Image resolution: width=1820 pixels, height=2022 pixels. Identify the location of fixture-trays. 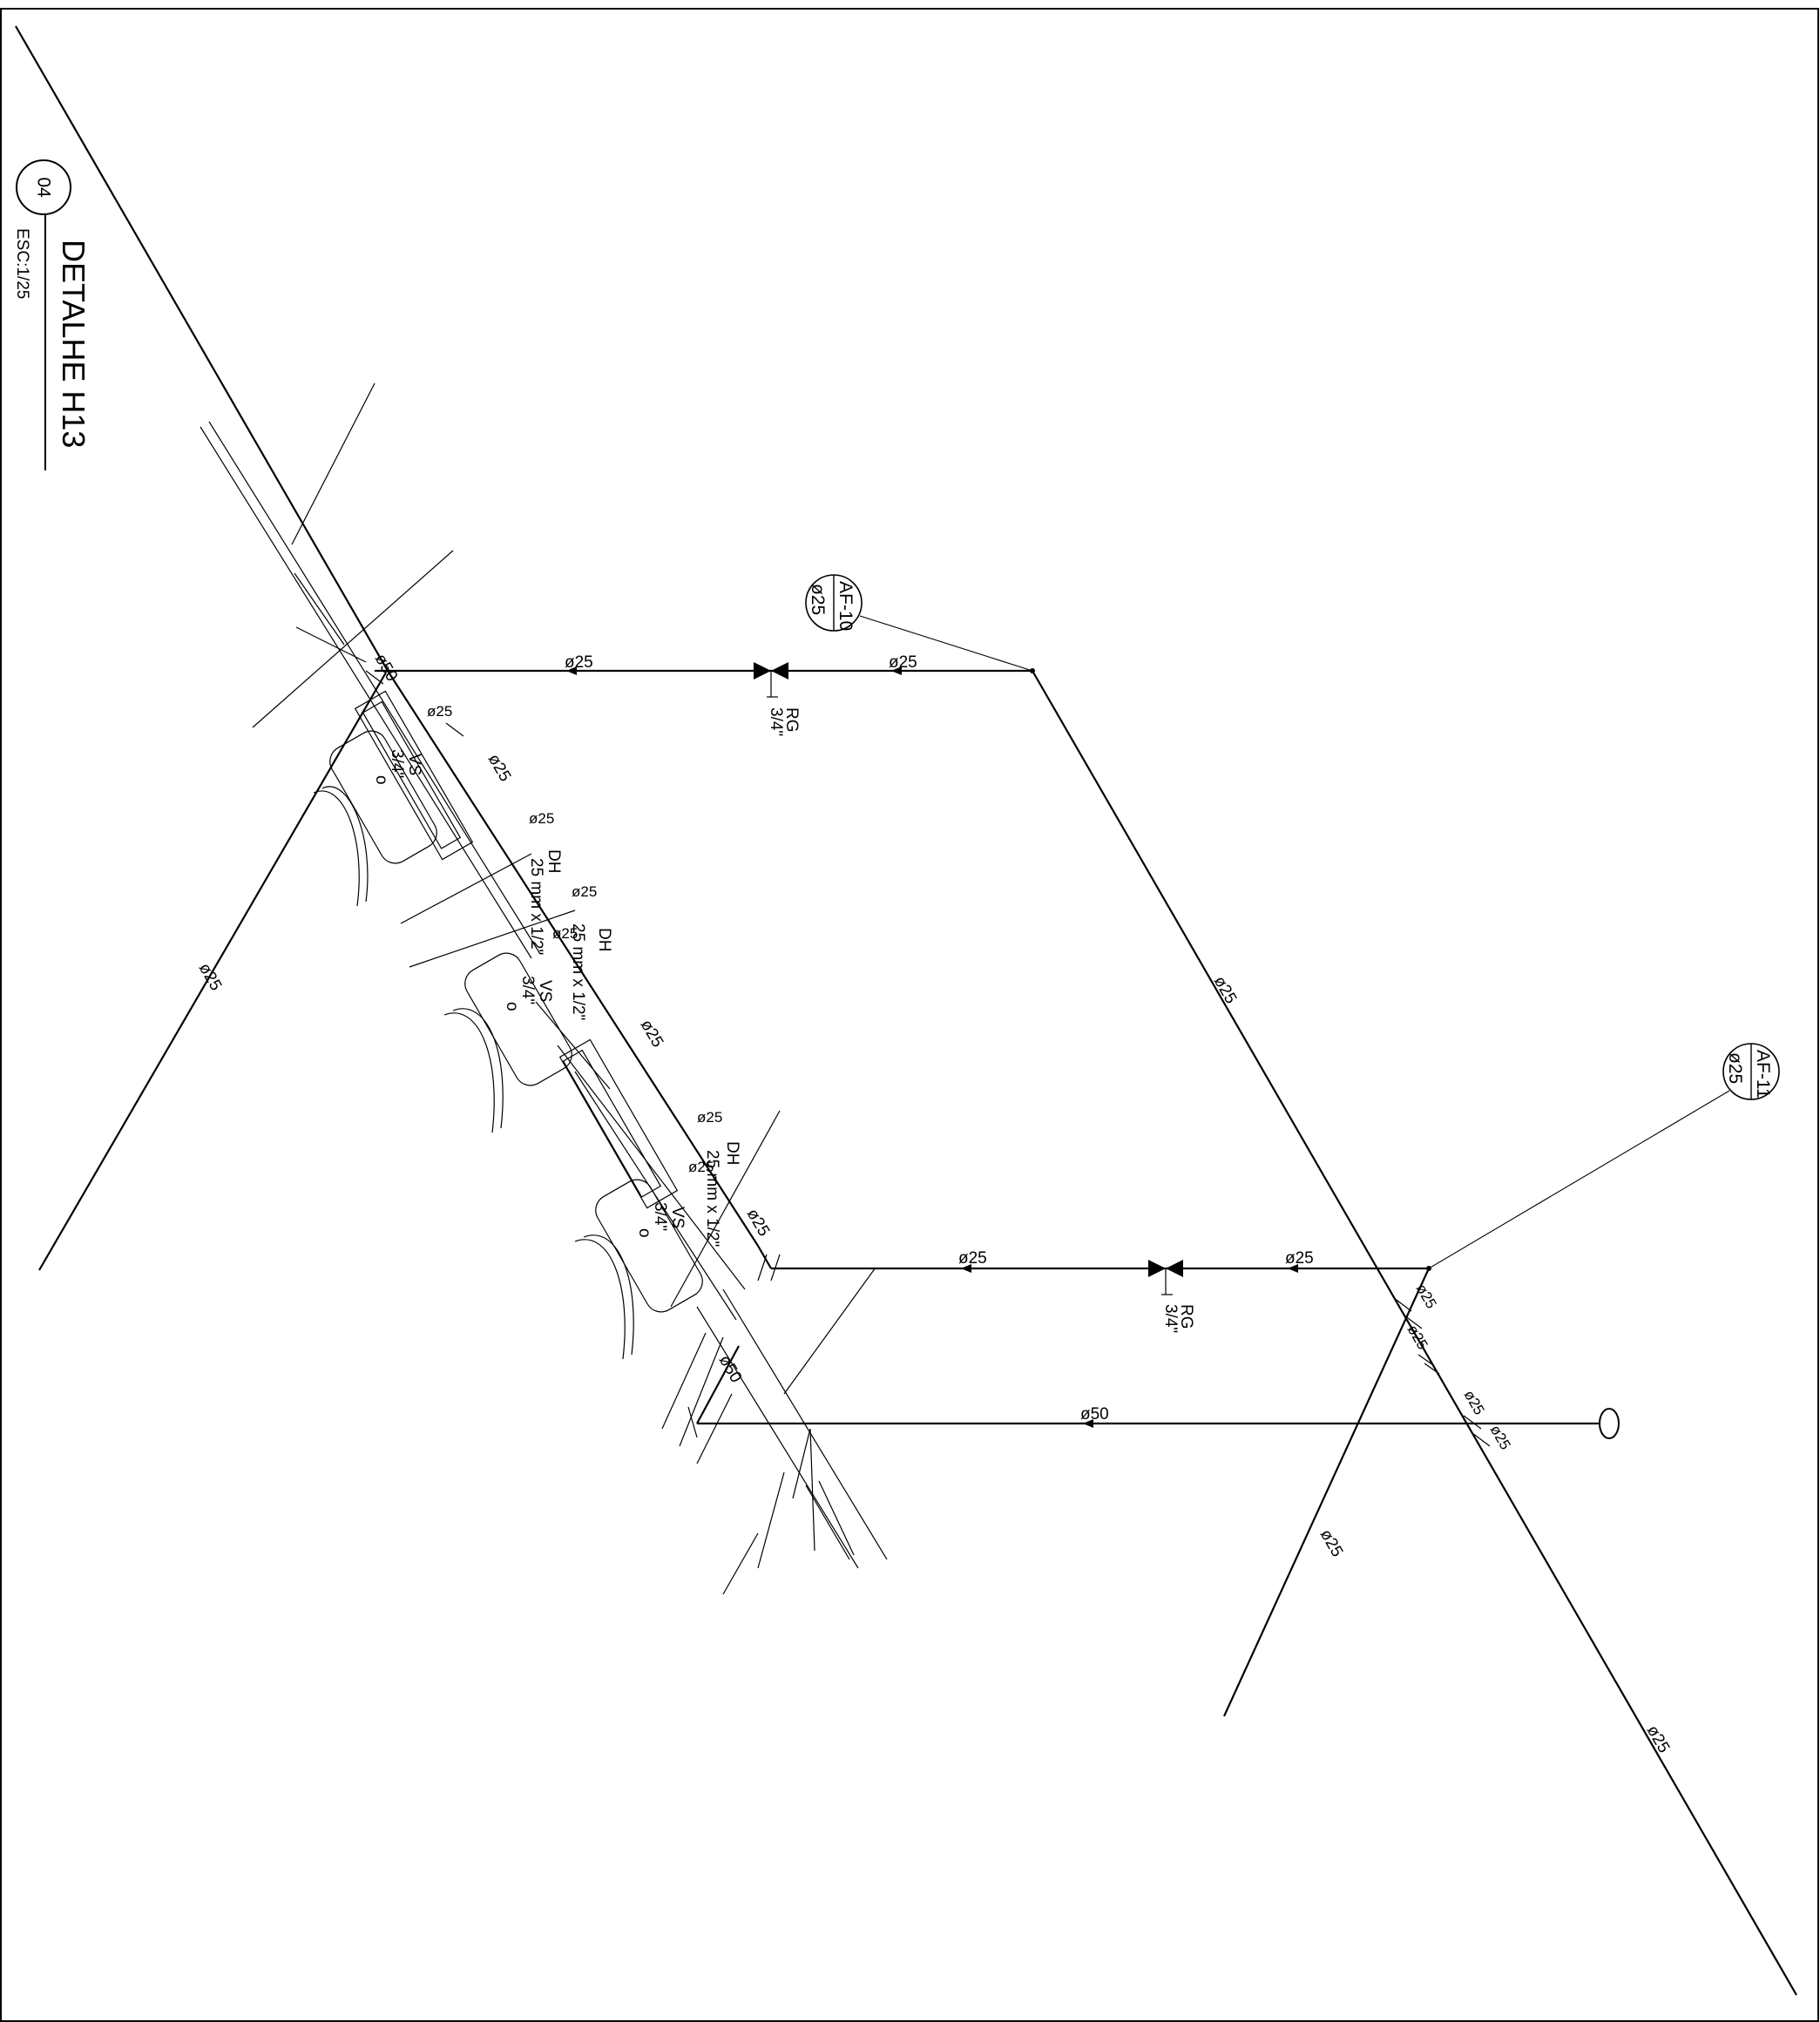
(516, 949).